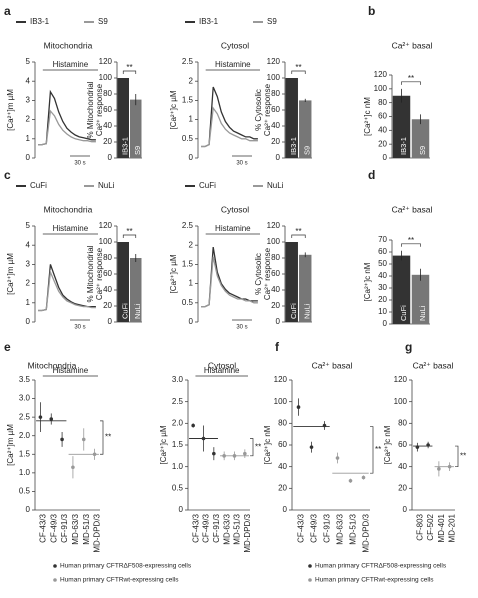  What do you see at coordinates (178, 422) in the screenshot?
I see `y-tick-label: 2.0` at bounding box center [178, 422].